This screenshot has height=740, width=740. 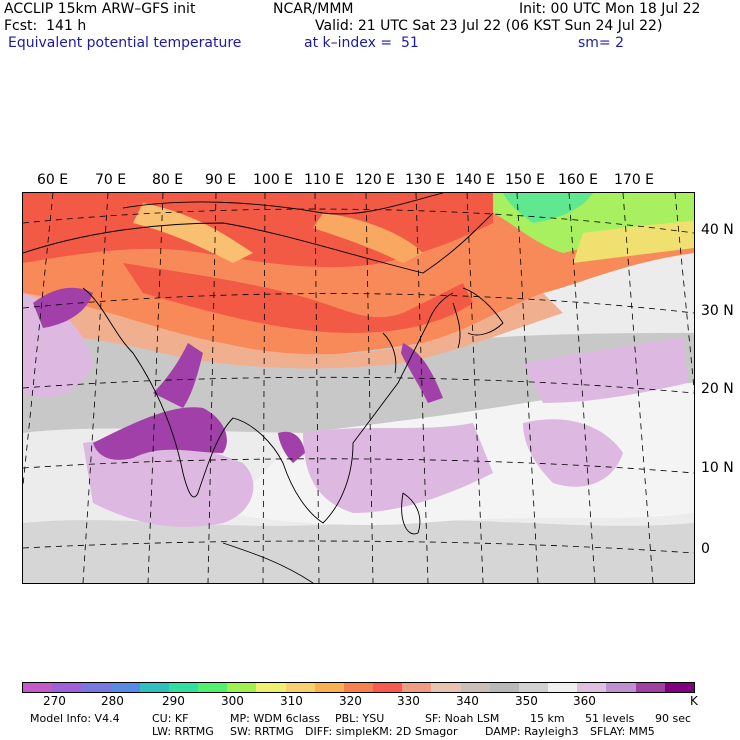 I want to click on variable-name: Equivalent potential temperature, so click(x=125, y=43).